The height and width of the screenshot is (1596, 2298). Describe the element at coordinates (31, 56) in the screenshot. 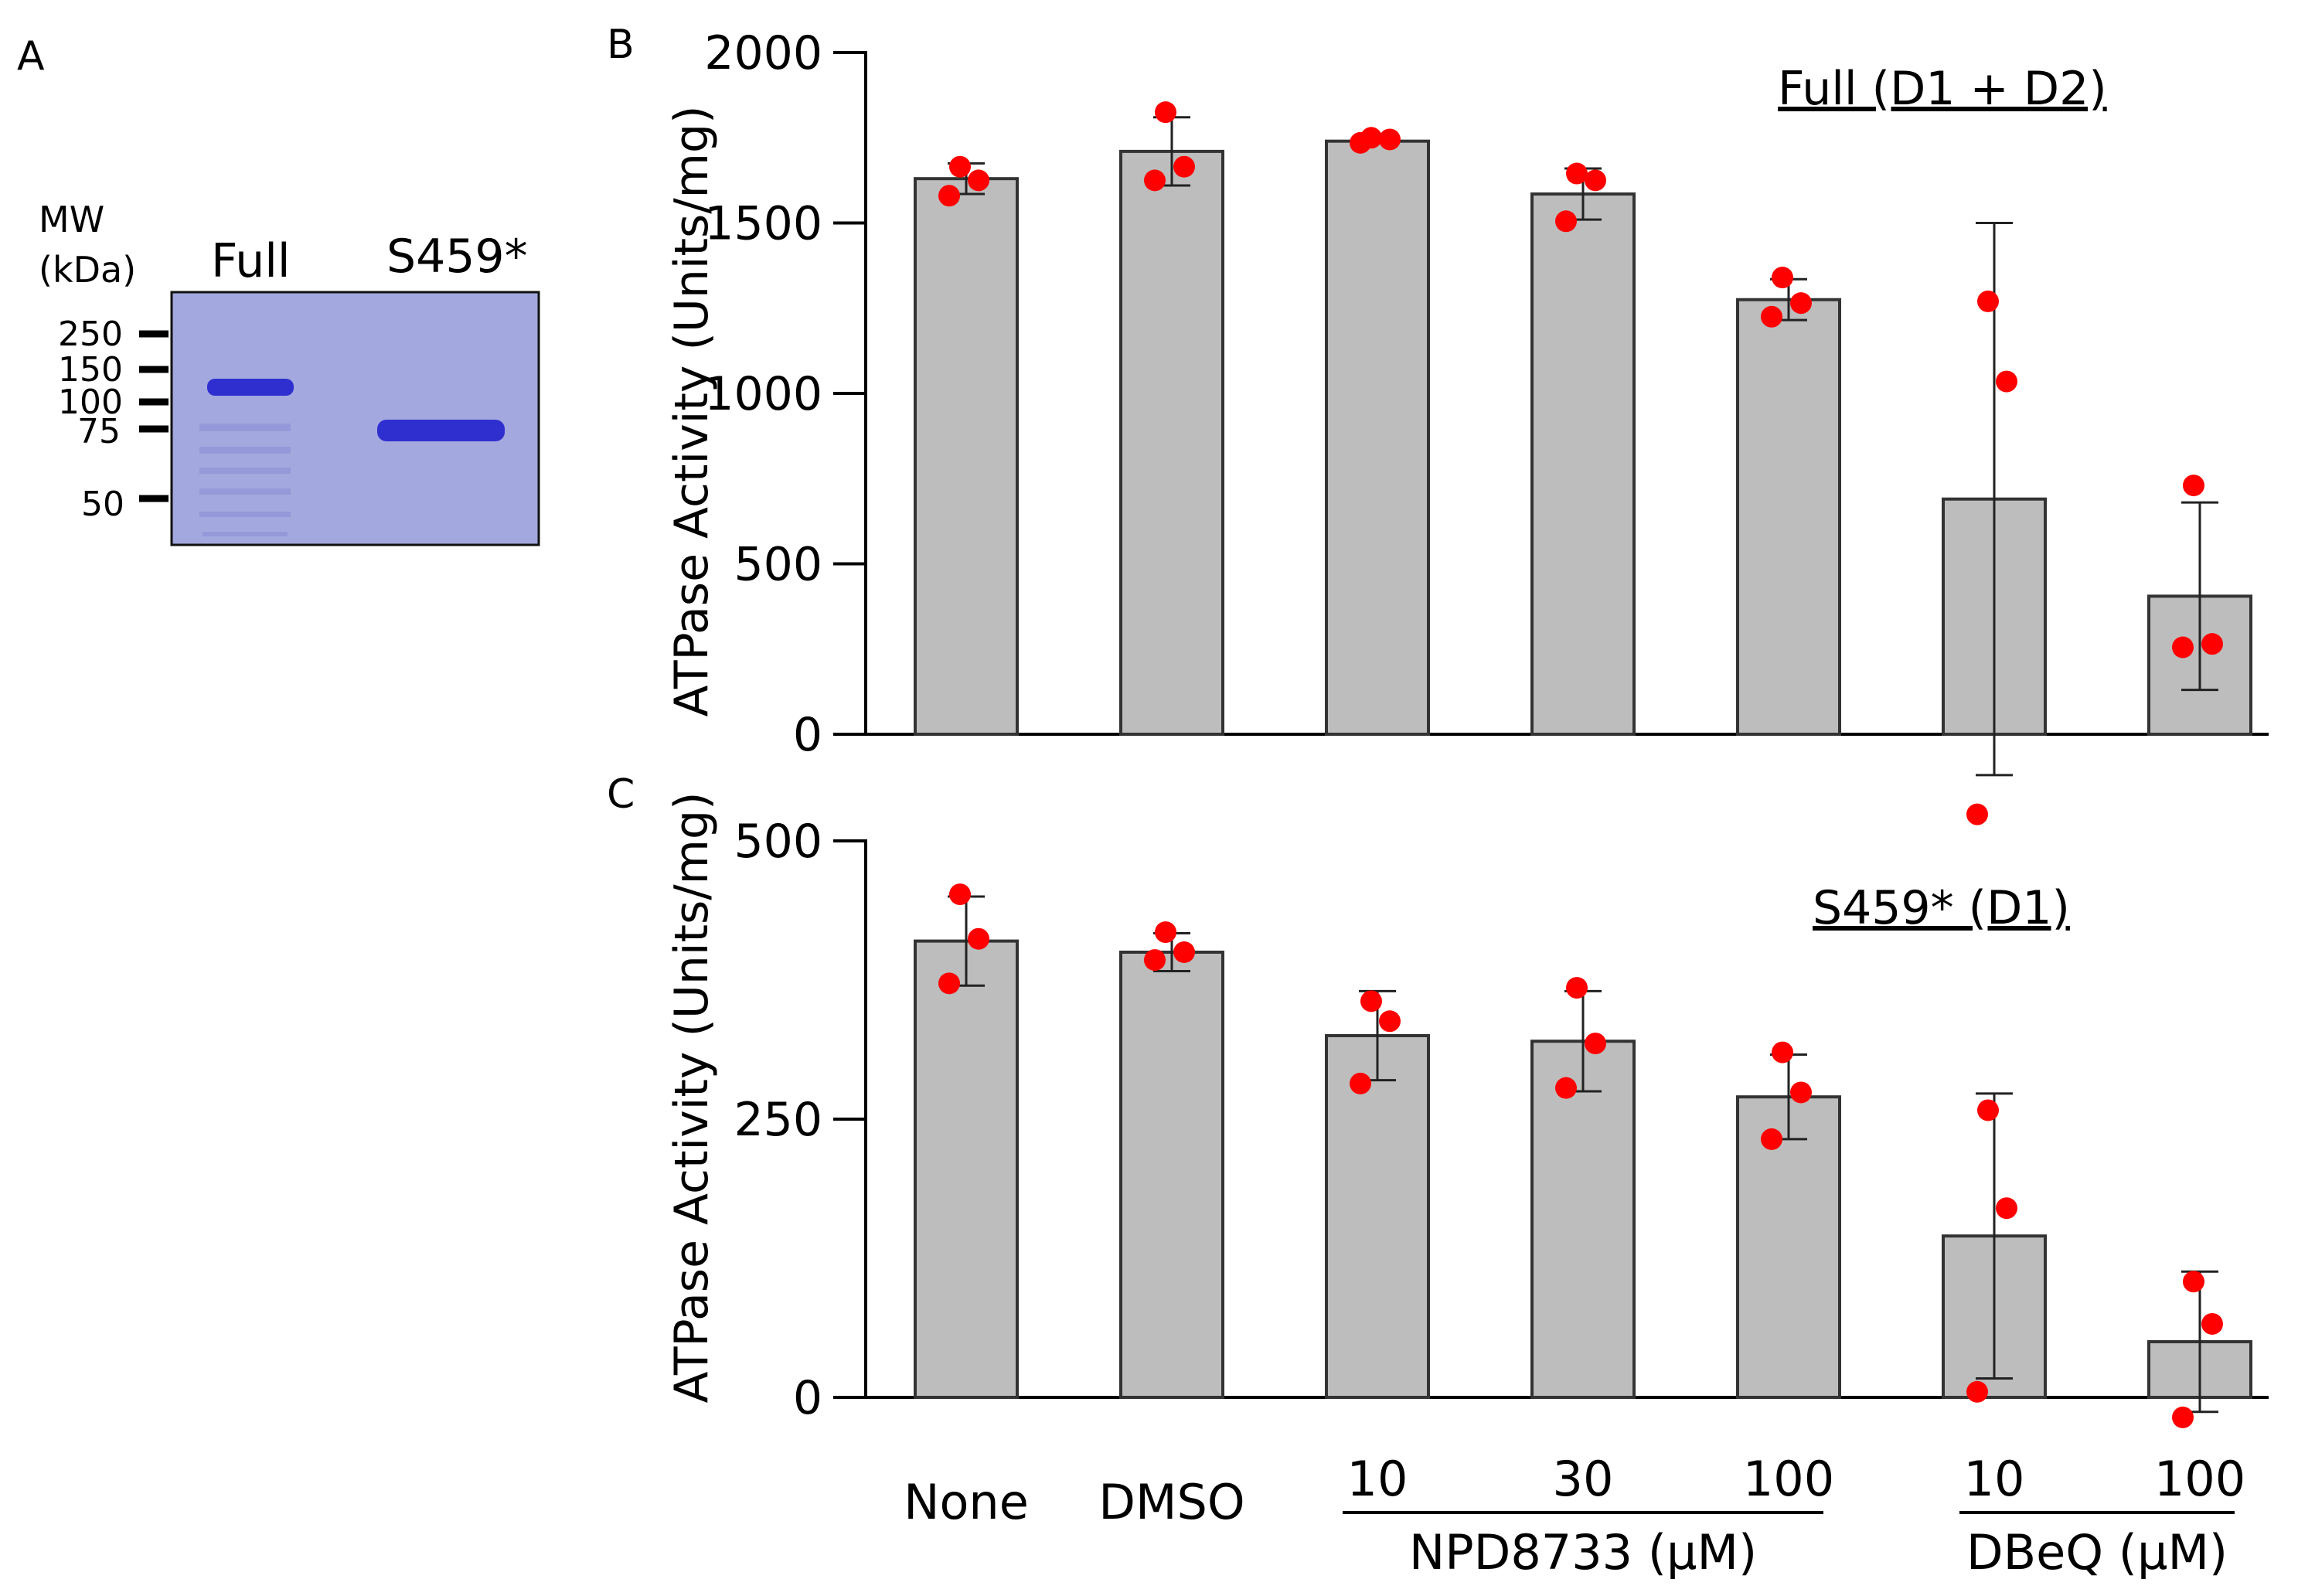

I see `panel-letter-a: A` at that location.